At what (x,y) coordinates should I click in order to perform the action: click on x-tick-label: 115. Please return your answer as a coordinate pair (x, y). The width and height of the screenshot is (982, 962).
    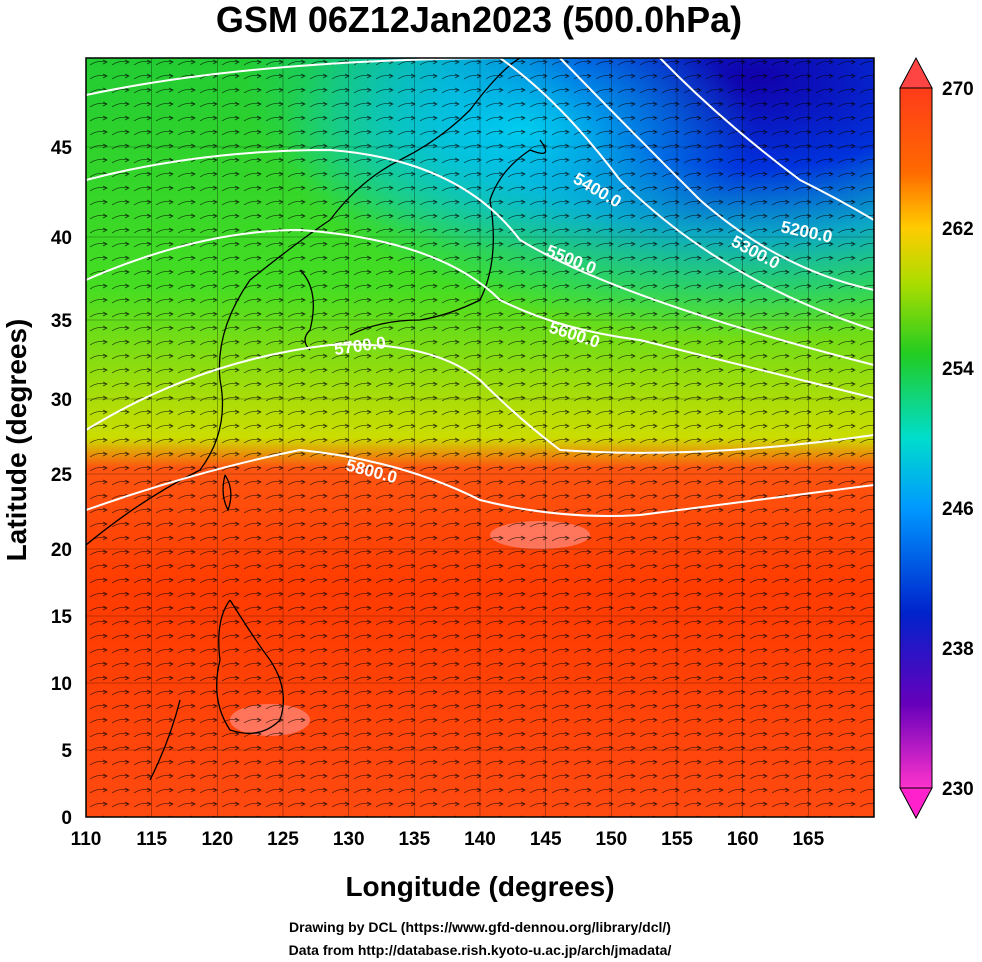
    Looking at the image, I should click on (151, 839).